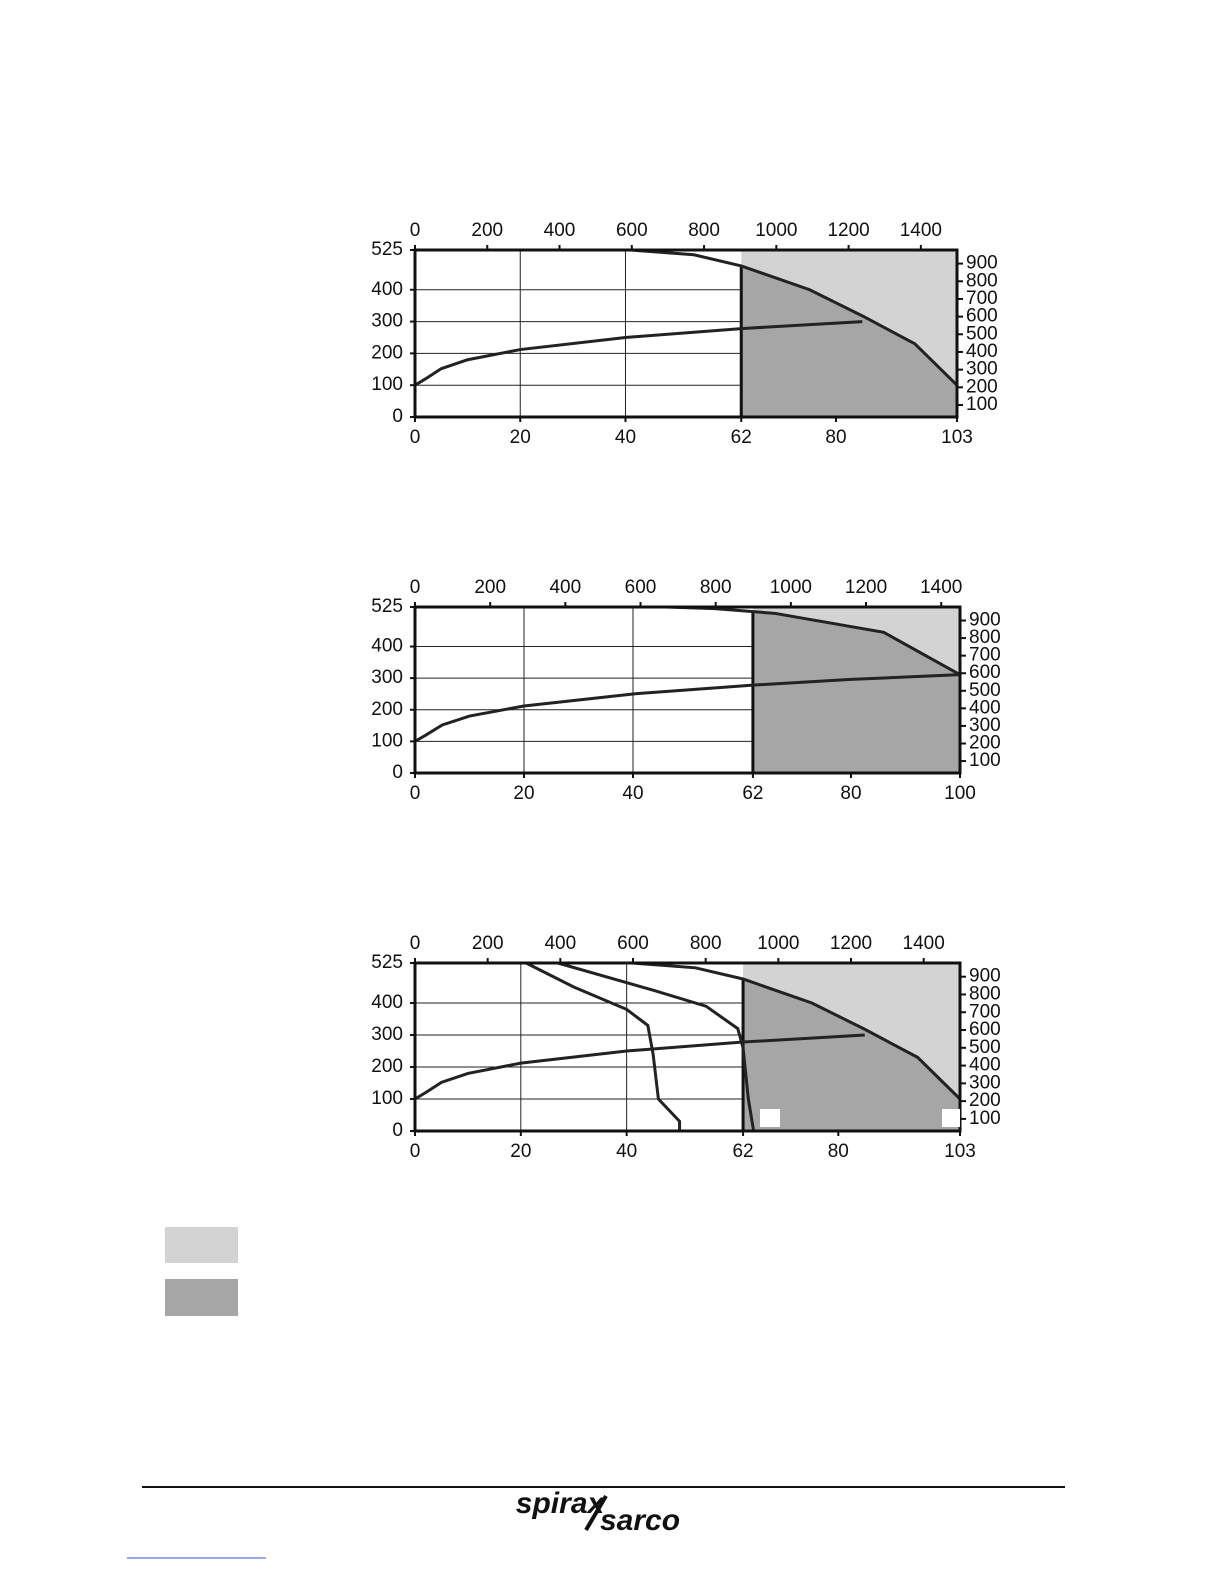 This screenshot has height=1585, width=1225. I want to click on region-above, so click(856, 641).